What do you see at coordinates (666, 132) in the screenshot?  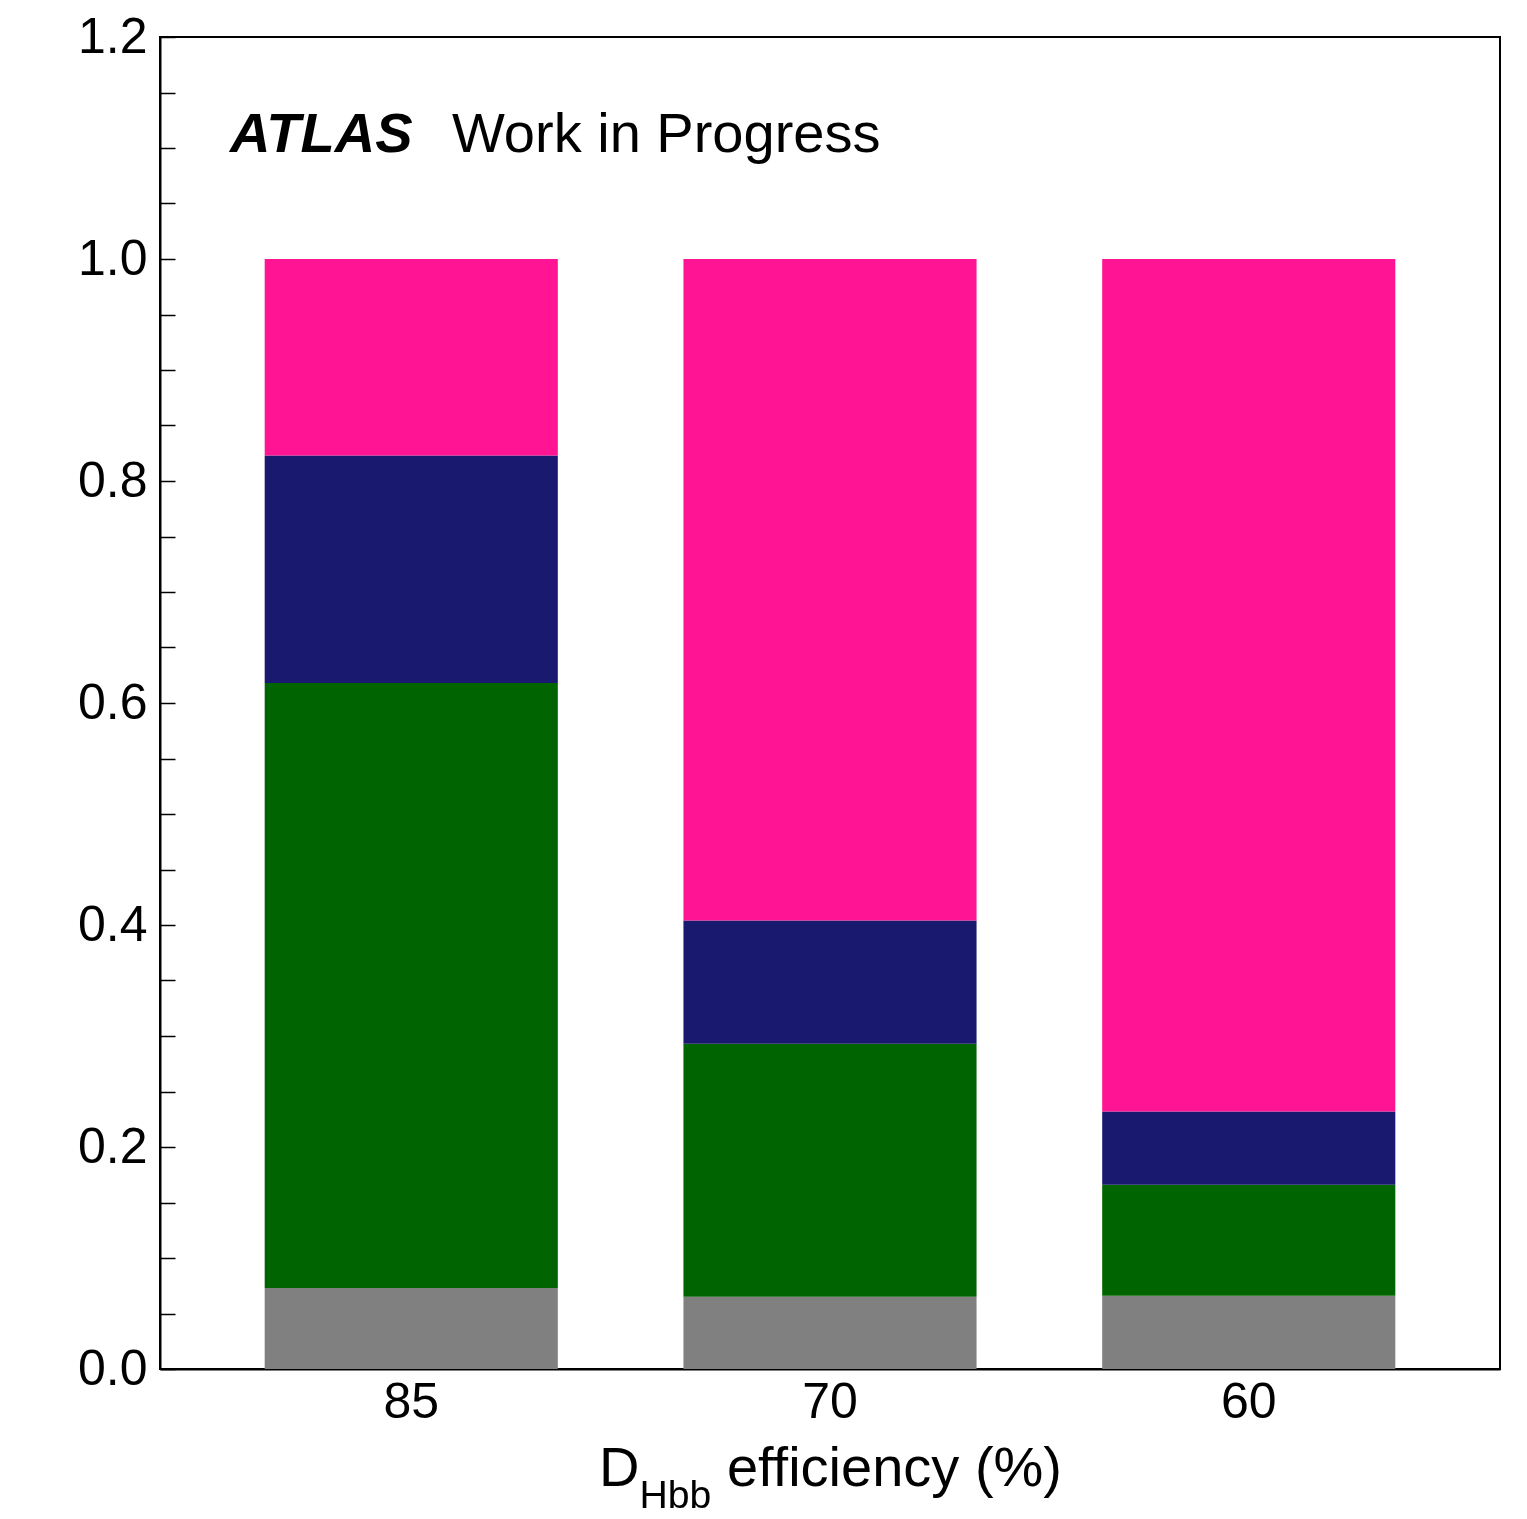 I see `annotation: Work in Progress` at bounding box center [666, 132].